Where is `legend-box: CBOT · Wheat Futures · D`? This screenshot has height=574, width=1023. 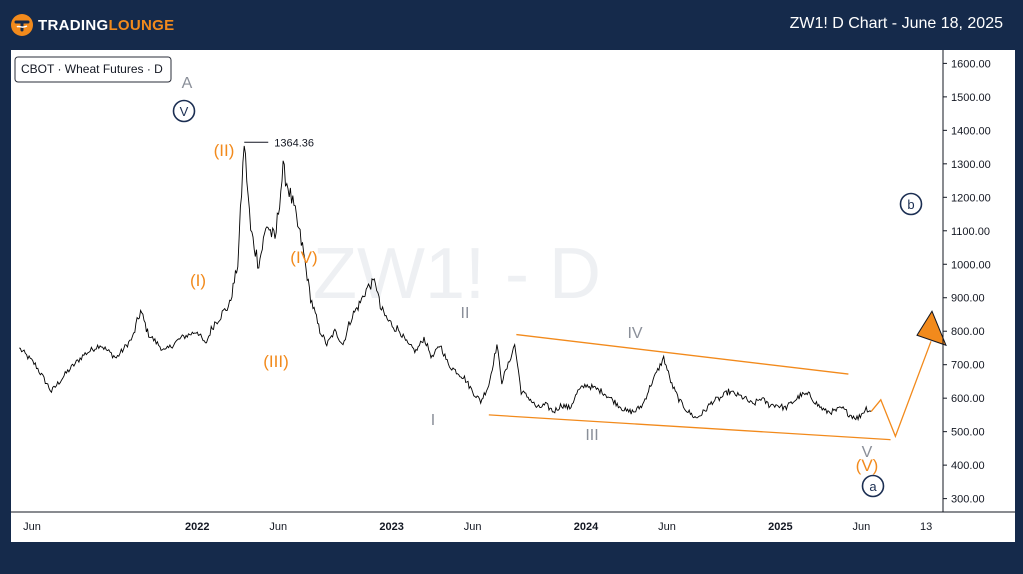
legend-box: CBOT · Wheat Futures · D is located at coordinates (93, 69).